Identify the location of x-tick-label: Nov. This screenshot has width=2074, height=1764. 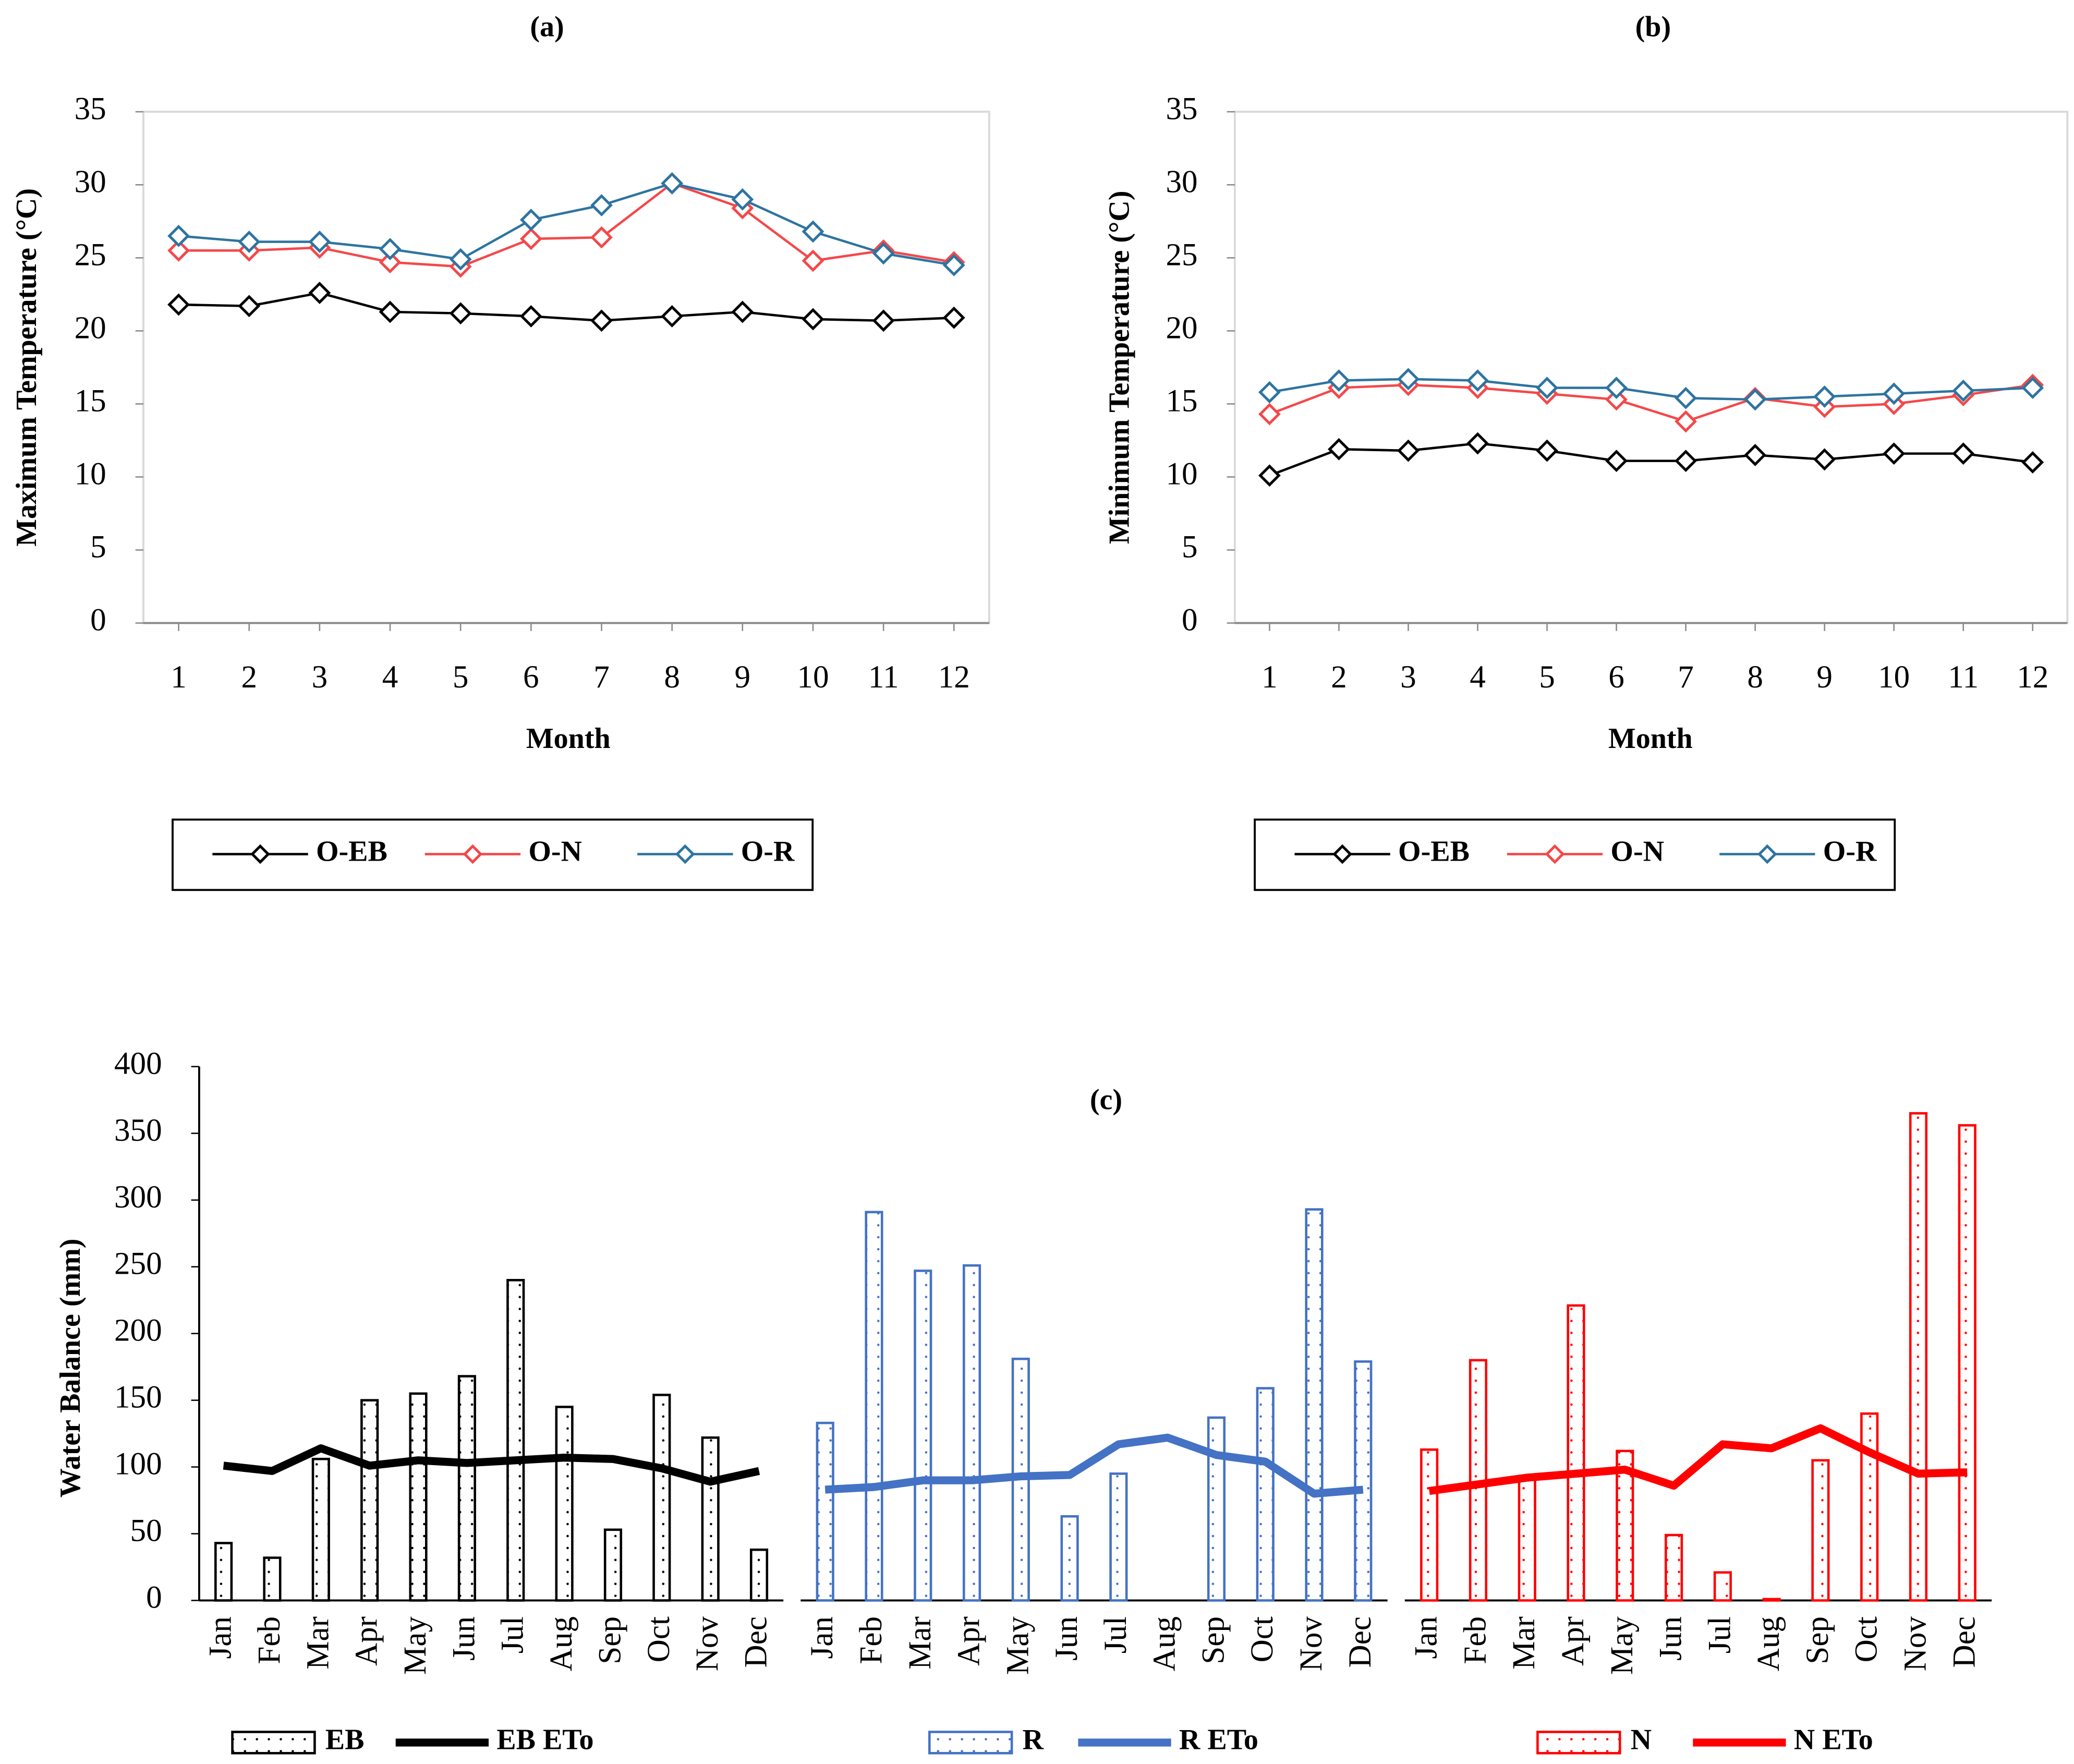
(1915, 1644).